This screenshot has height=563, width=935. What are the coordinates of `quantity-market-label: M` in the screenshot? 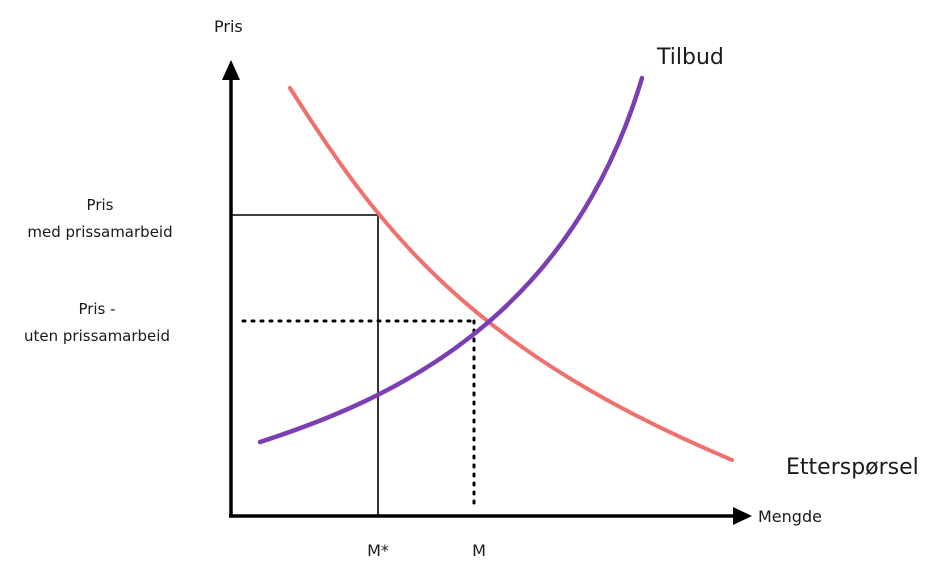 It's located at (479, 550).